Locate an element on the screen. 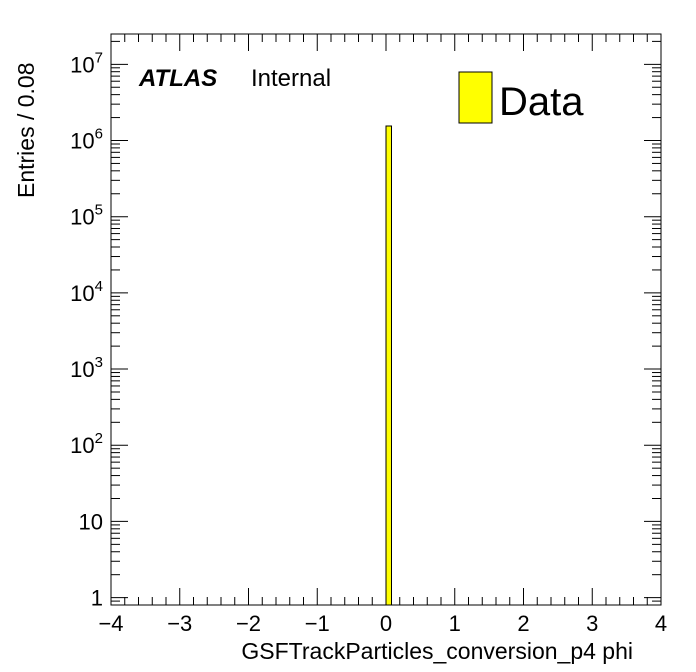 This screenshot has height=672, width=696. y-tick-label: 1 is located at coordinates (97, 598).